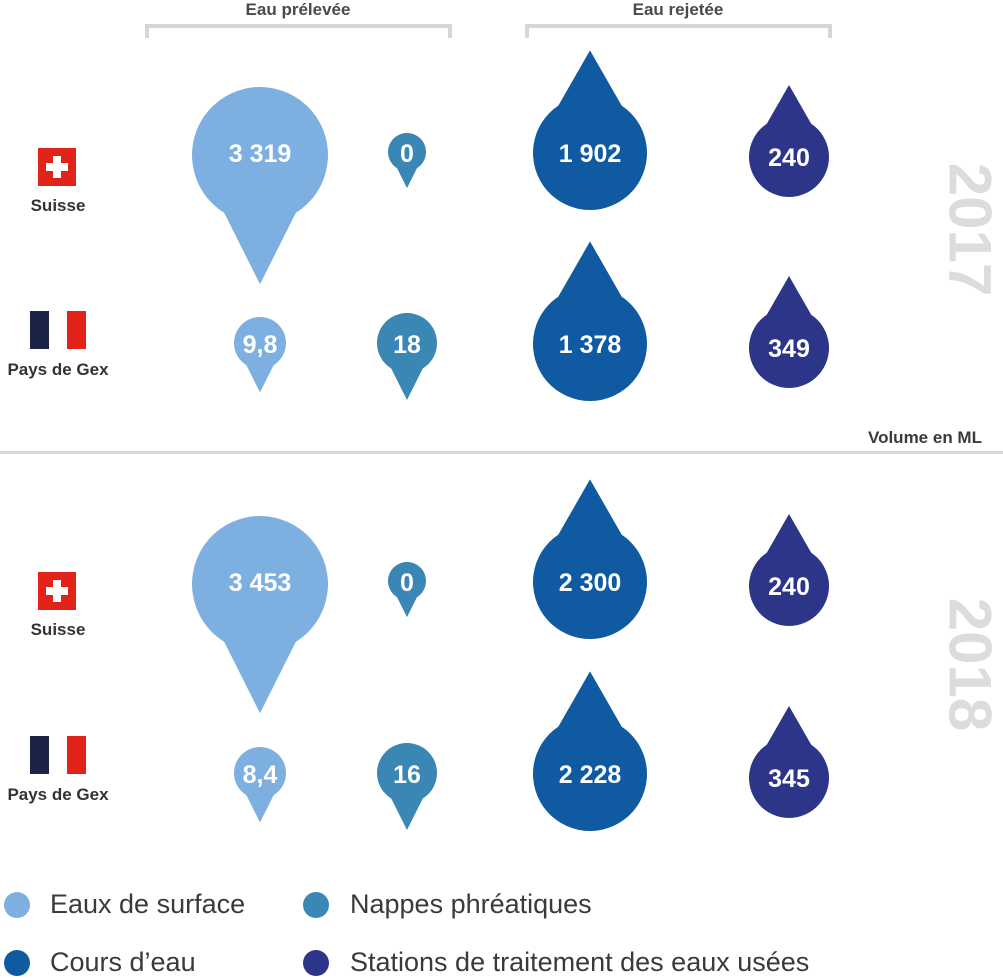 This screenshot has width=1003, height=978. I want to click on data-label-stations: 349, so click(789, 349).